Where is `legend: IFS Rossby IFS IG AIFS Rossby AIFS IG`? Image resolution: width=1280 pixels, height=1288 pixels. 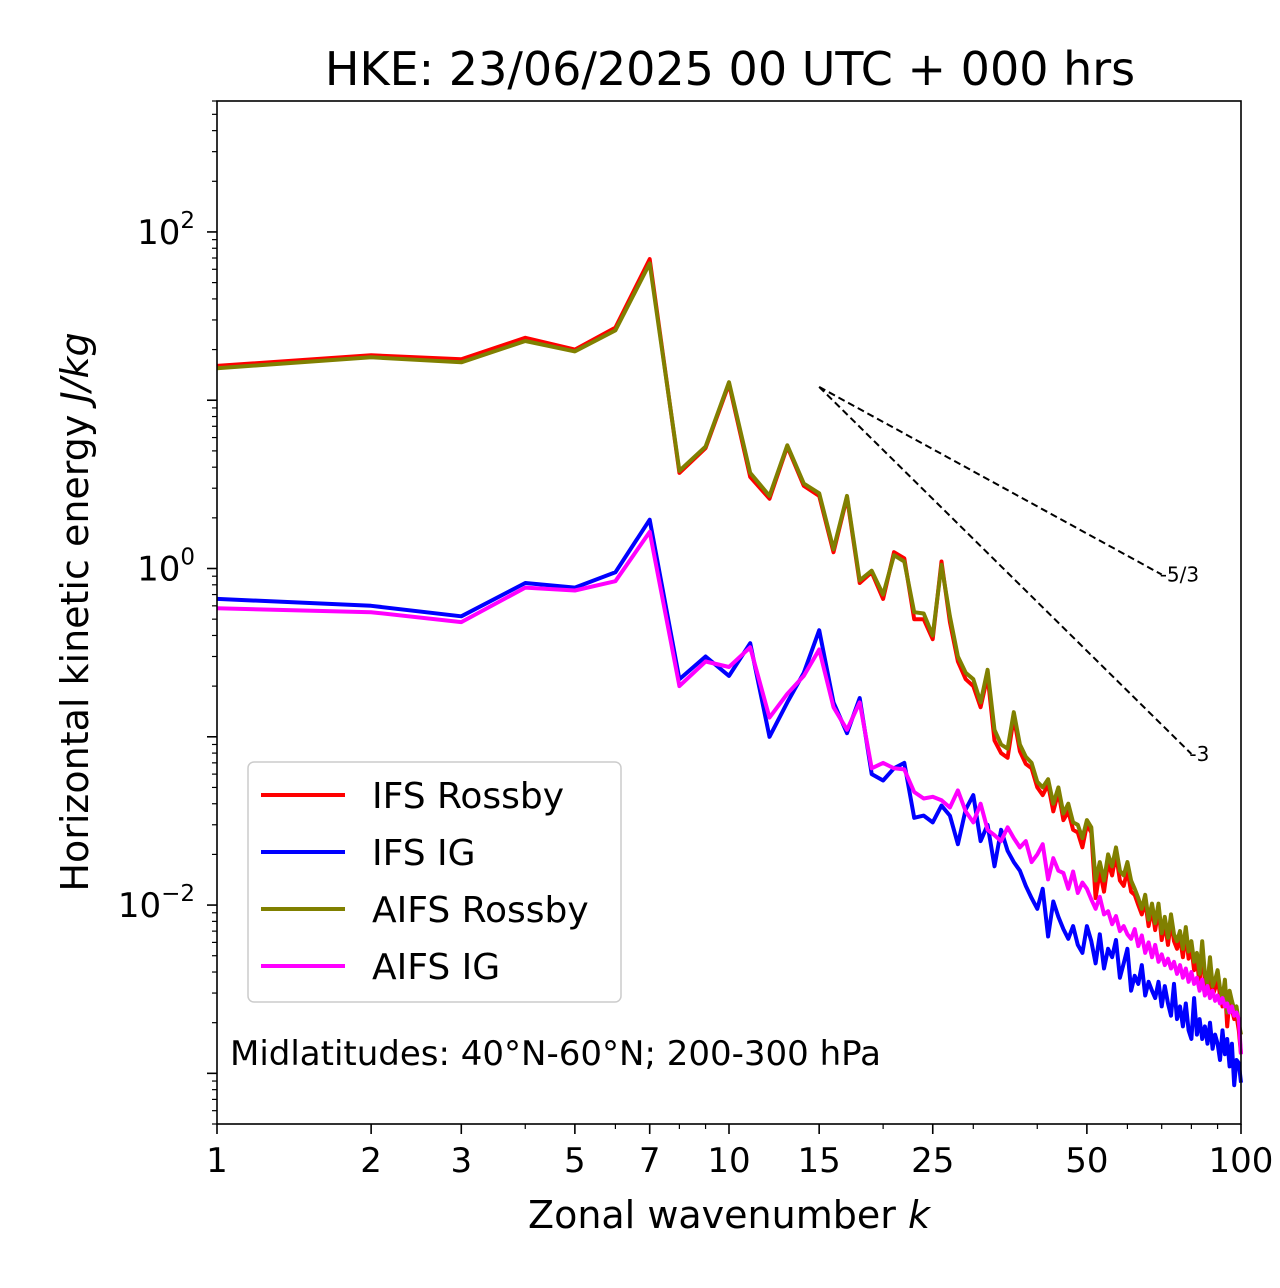 legend: IFS Rossby IFS IG AIFS Rossby AIFS IG is located at coordinates (434, 882).